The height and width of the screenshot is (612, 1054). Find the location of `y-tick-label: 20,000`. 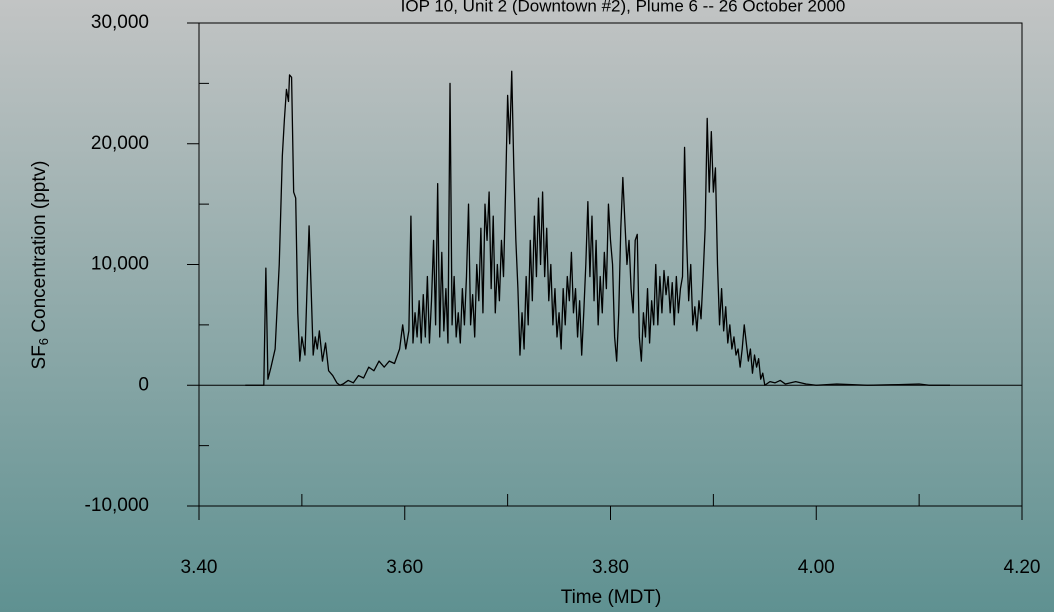

y-tick-label: 20,000 is located at coordinates (120, 143).